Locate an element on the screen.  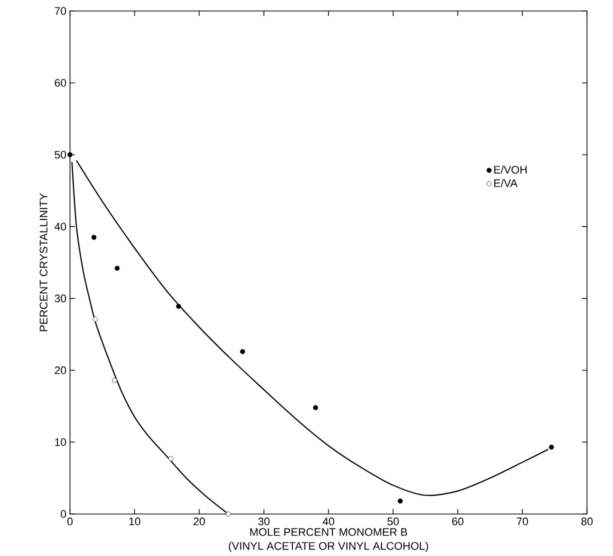
x-tick-label: 30 is located at coordinates (264, 522).